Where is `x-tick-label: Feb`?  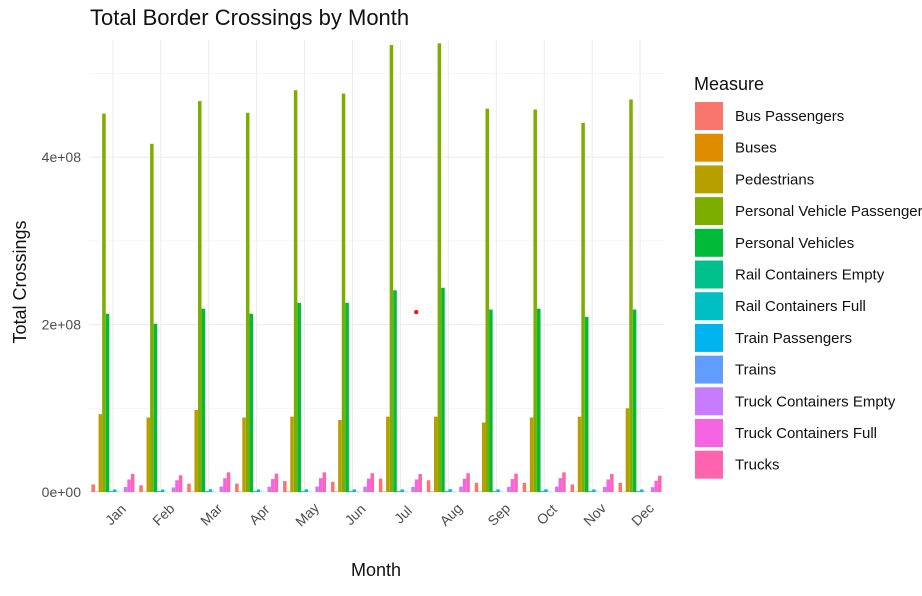
x-tick-label: Feb is located at coordinates (163, 514).